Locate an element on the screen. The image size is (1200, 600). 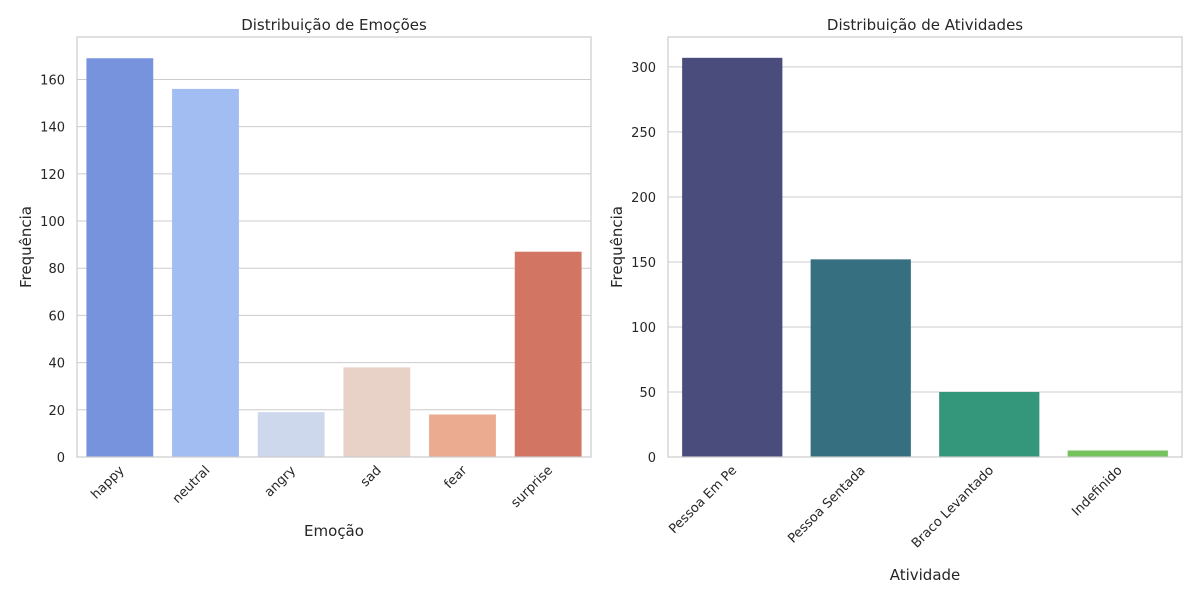
y-tick-label-150: 150 is located at coordinates (643, 263).